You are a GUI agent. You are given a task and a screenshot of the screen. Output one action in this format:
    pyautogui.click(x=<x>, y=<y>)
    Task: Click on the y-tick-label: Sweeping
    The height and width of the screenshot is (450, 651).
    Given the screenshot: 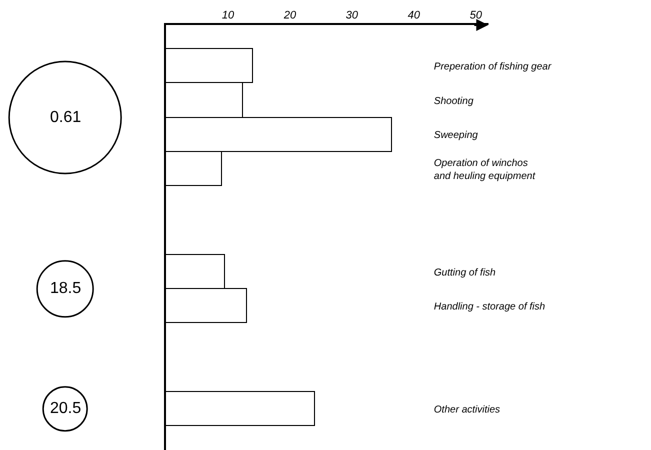 What is the action you would take?
    pyautogui.click(x=456, y=136)
    